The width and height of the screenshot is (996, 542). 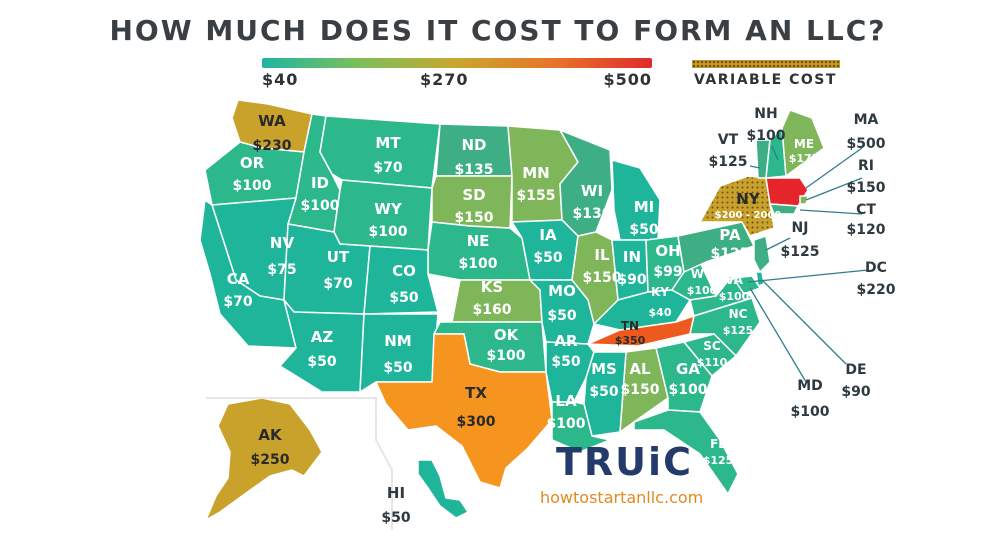 What do you see at coordinates (718, 444) in the screenshot?
I see `state-label-fl: FL` at bounding box center [718, 444].